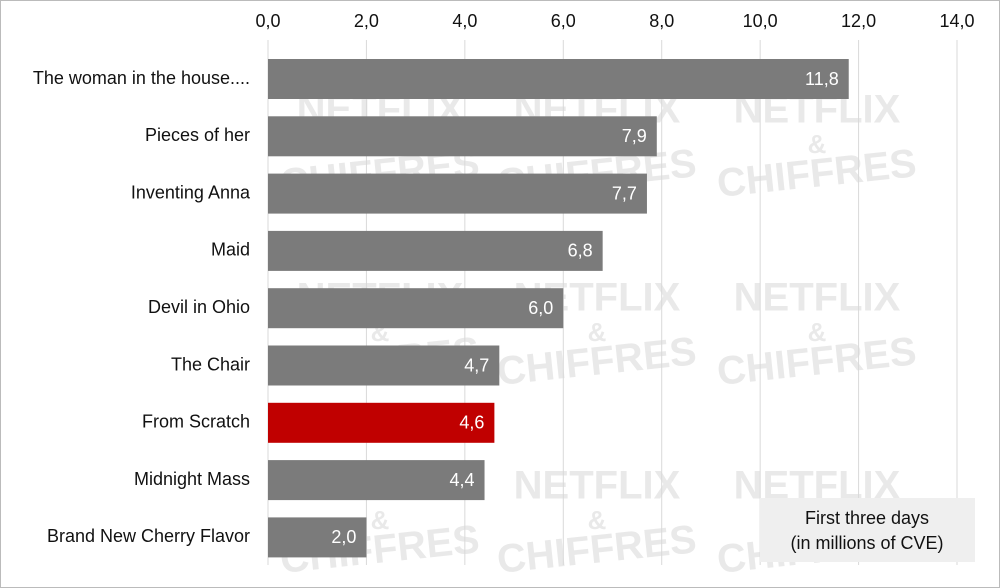  I want to click on value-label: 4,4, so click(462, 480).